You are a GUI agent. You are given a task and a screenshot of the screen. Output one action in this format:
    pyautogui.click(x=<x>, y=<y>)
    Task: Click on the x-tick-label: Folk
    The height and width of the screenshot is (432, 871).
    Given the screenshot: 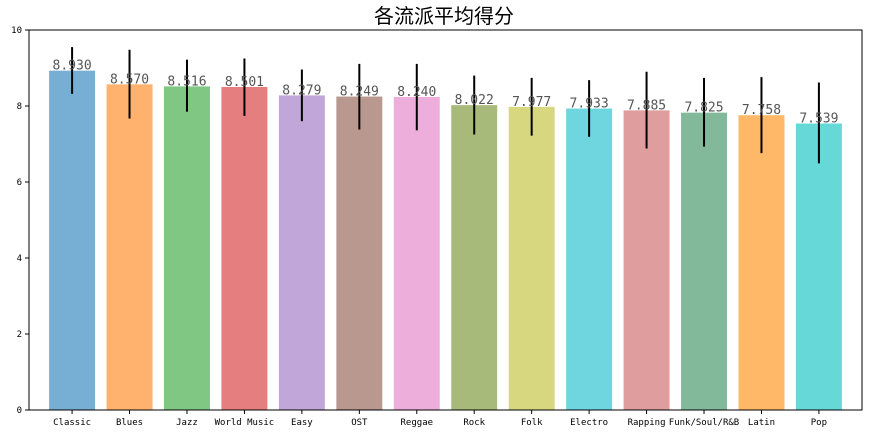 What is the action you would take?
    pyautogui.click(x=532, y=423)
    